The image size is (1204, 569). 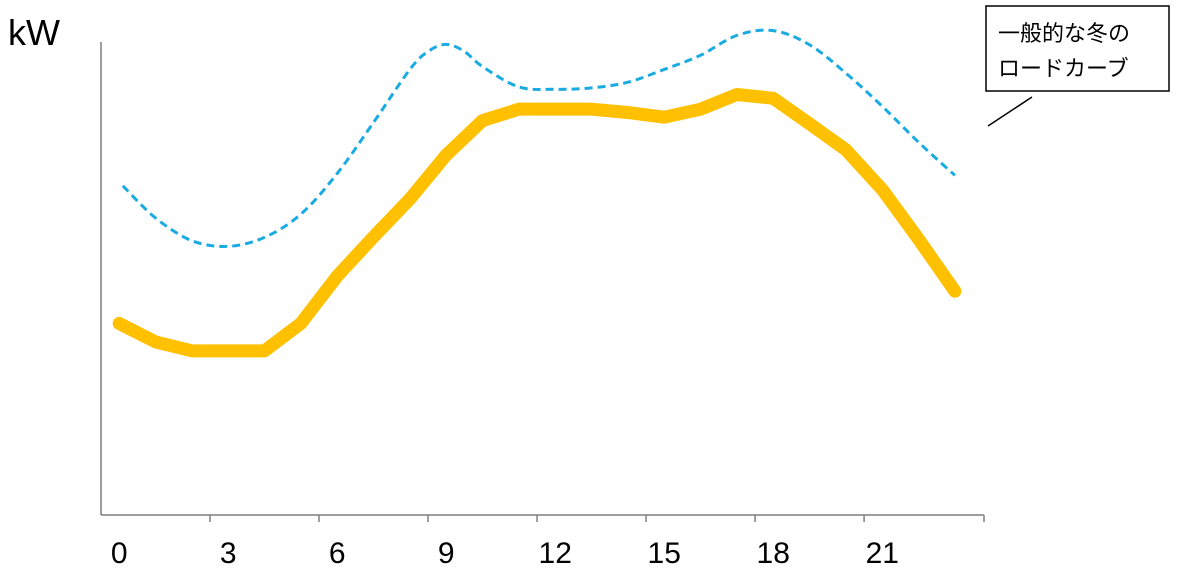 I want to click on callout-box, so click(x=1077, y=48).